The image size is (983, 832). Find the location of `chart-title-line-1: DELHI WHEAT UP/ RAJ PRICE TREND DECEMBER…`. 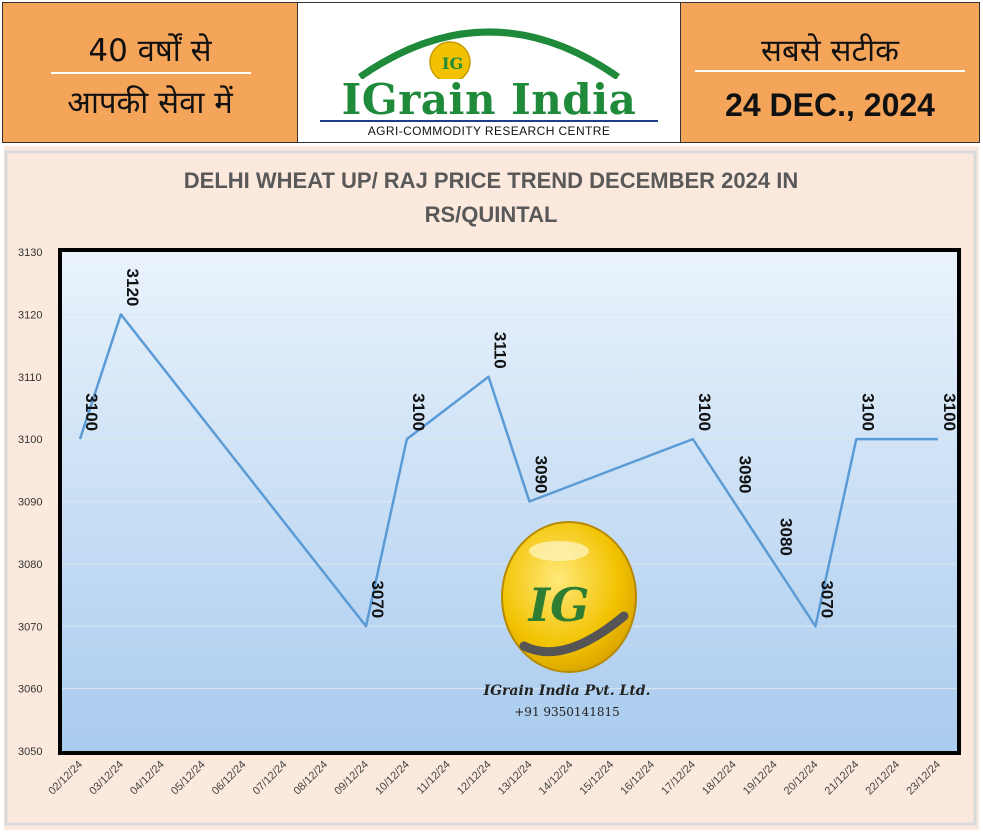

chart-title-line-1: DELHI WHEAT UP/ RAJ PRICE TREND DECEMBER… is located at coordinates (491, 180).